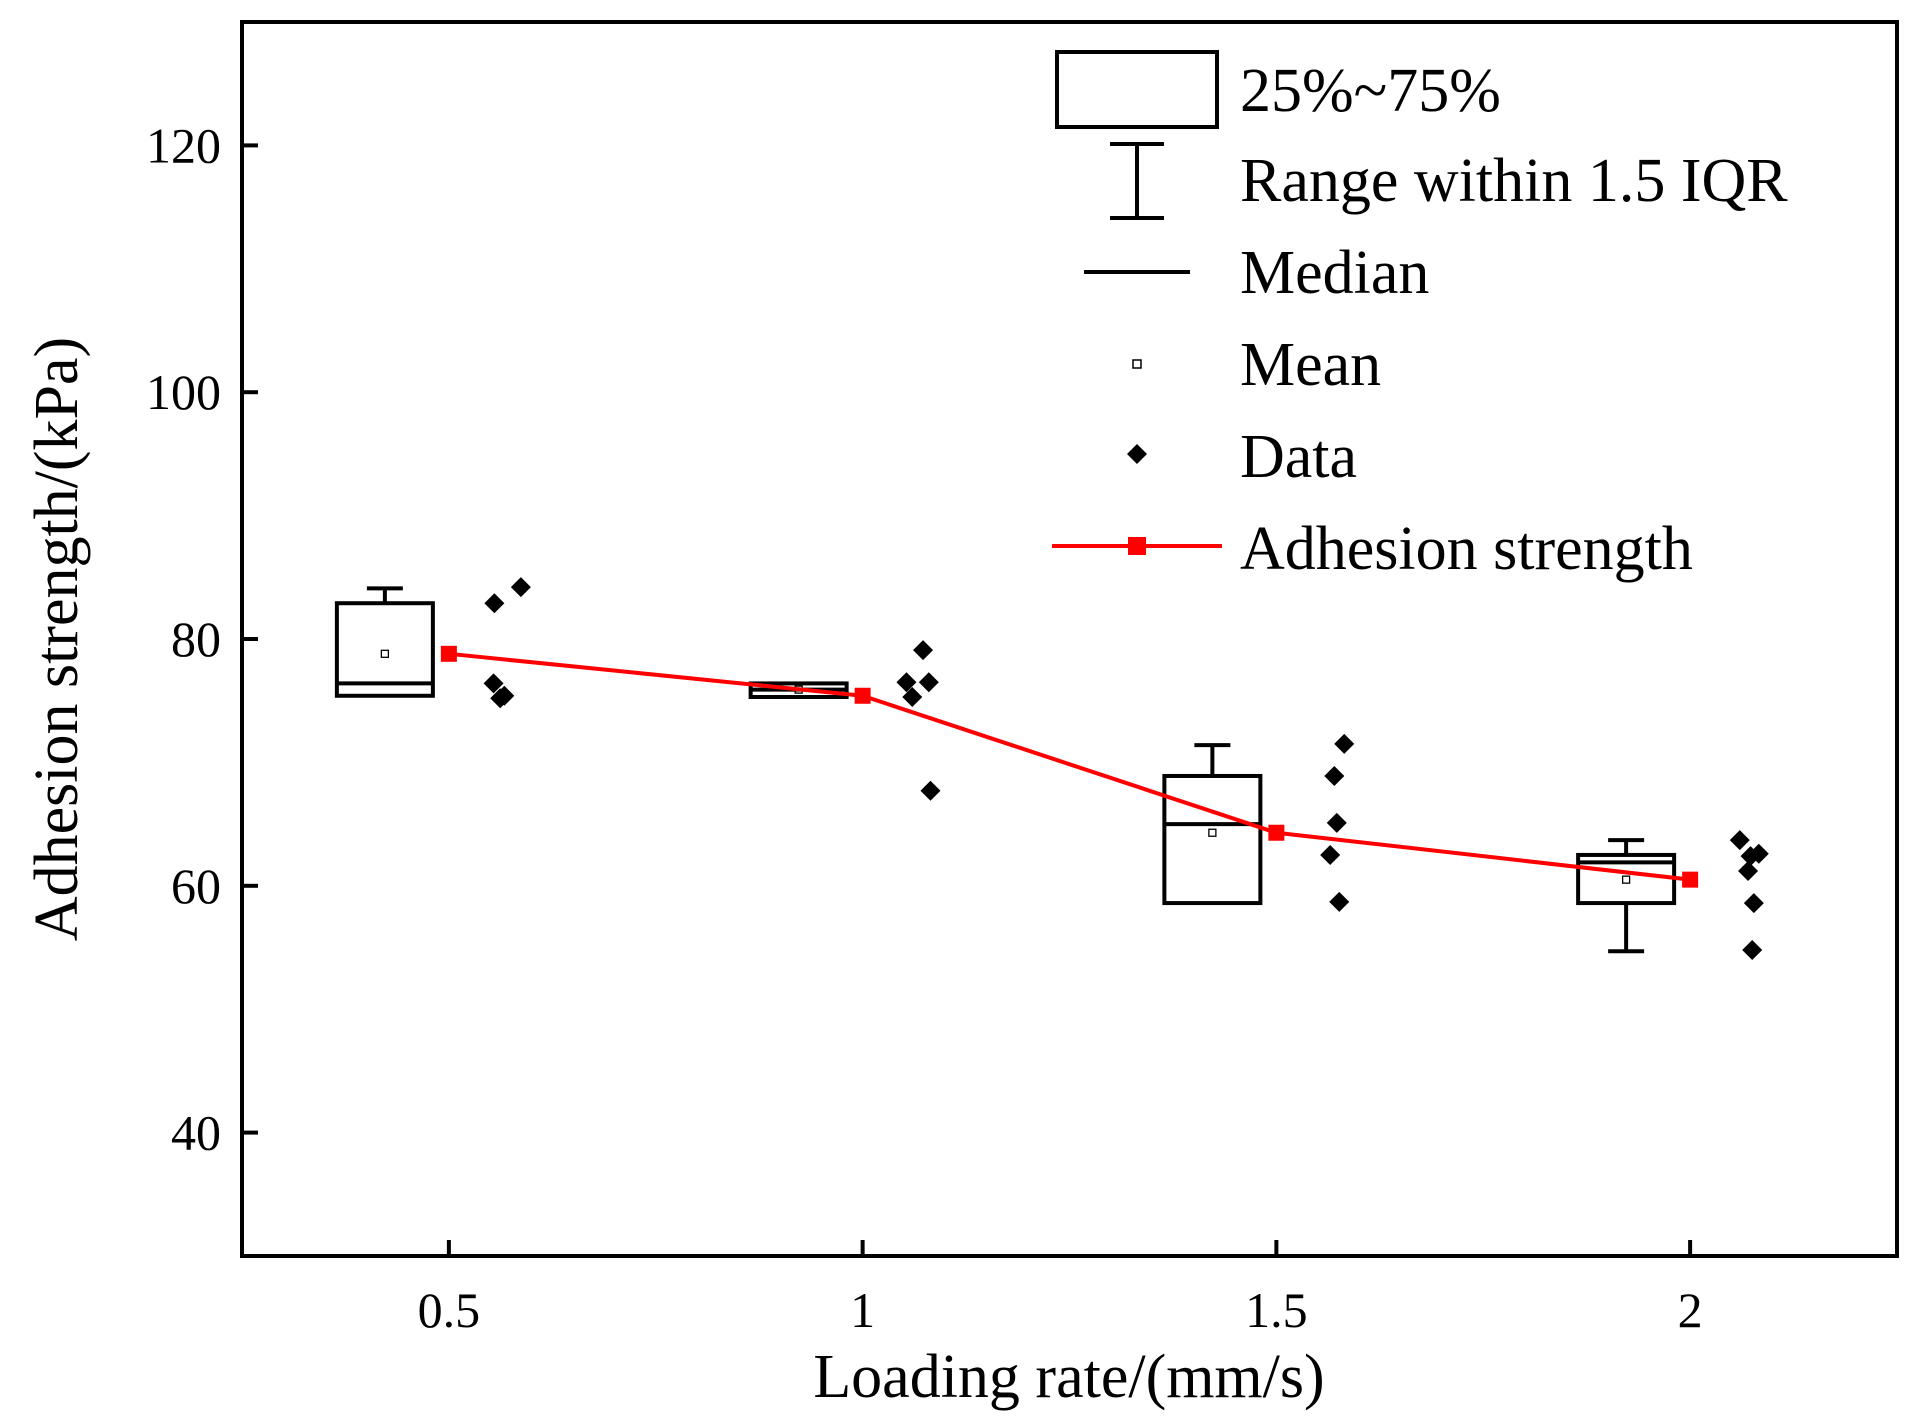  Describe the element at coordinates (1137, 454) in the screenshot. I see `legend-data-swatch` at that location.